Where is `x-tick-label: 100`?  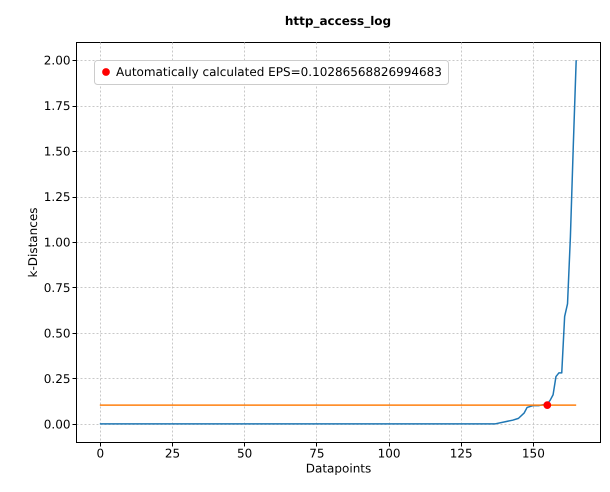 x-tick-label: 100 is located at coordinates (389, 453).